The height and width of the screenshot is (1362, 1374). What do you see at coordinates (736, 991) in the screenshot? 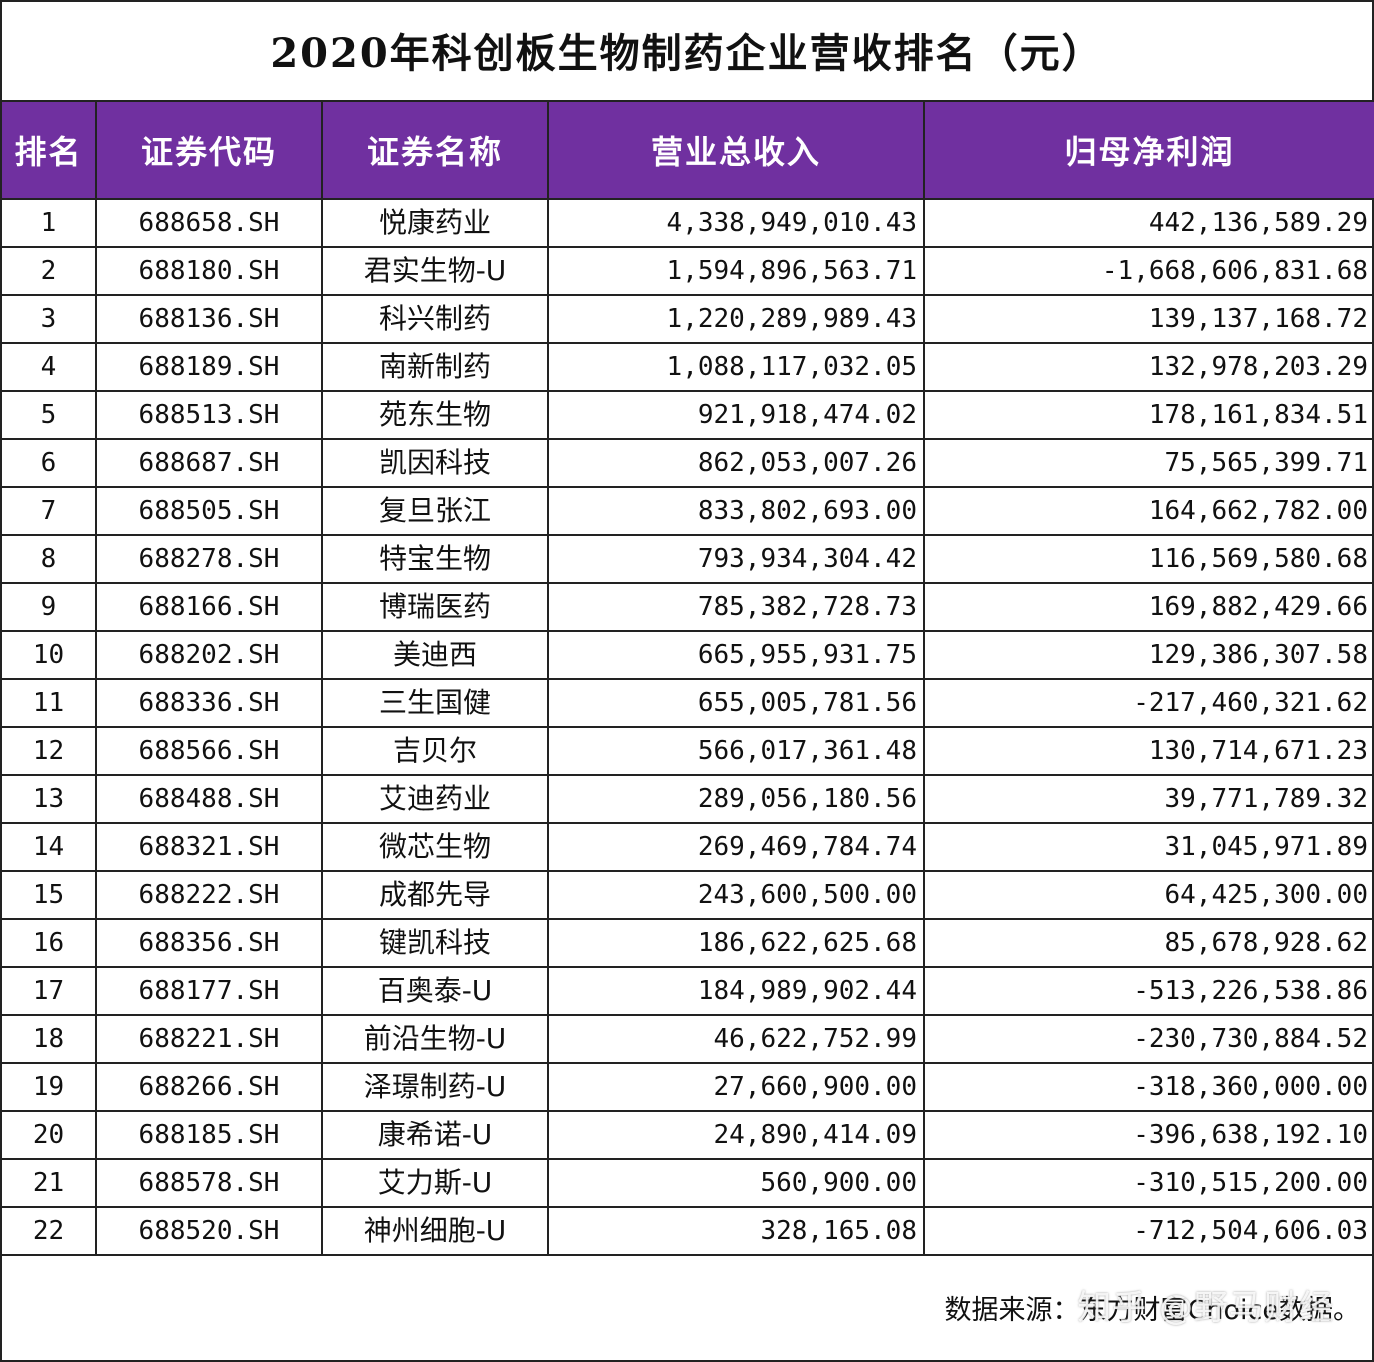
I see `cell-revenue: 184,989,902.44` at bounding box center [736, 991].